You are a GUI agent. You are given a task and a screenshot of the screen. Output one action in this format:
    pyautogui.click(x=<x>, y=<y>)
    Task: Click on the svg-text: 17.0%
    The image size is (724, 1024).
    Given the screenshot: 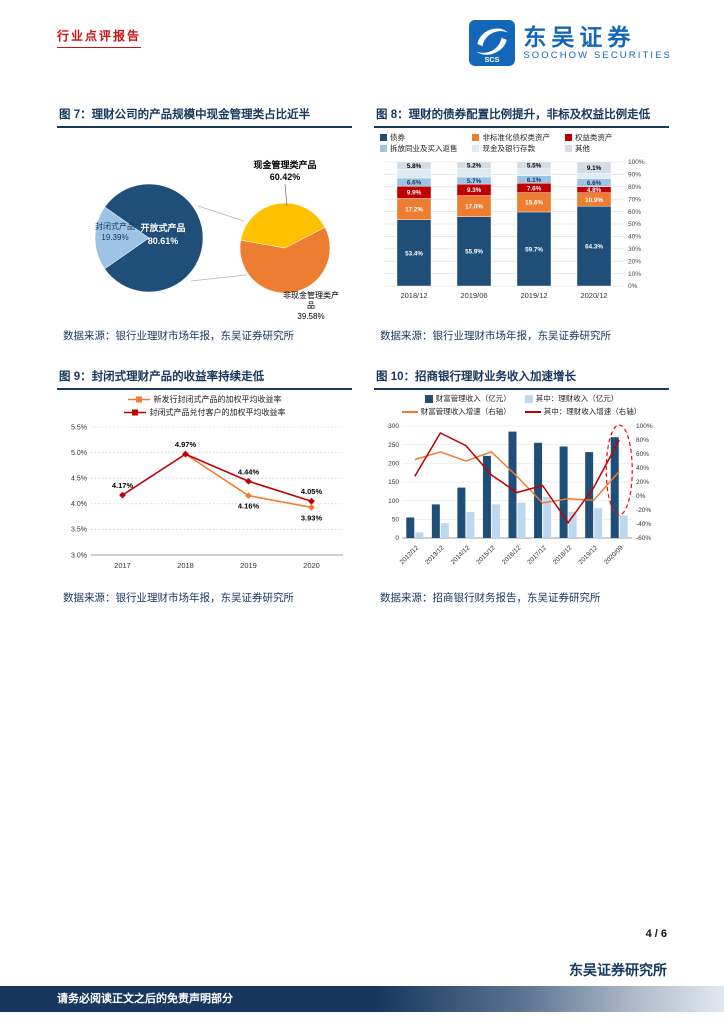 What is the action you would take?
    pyautogui.click(x=474, y=207)
    